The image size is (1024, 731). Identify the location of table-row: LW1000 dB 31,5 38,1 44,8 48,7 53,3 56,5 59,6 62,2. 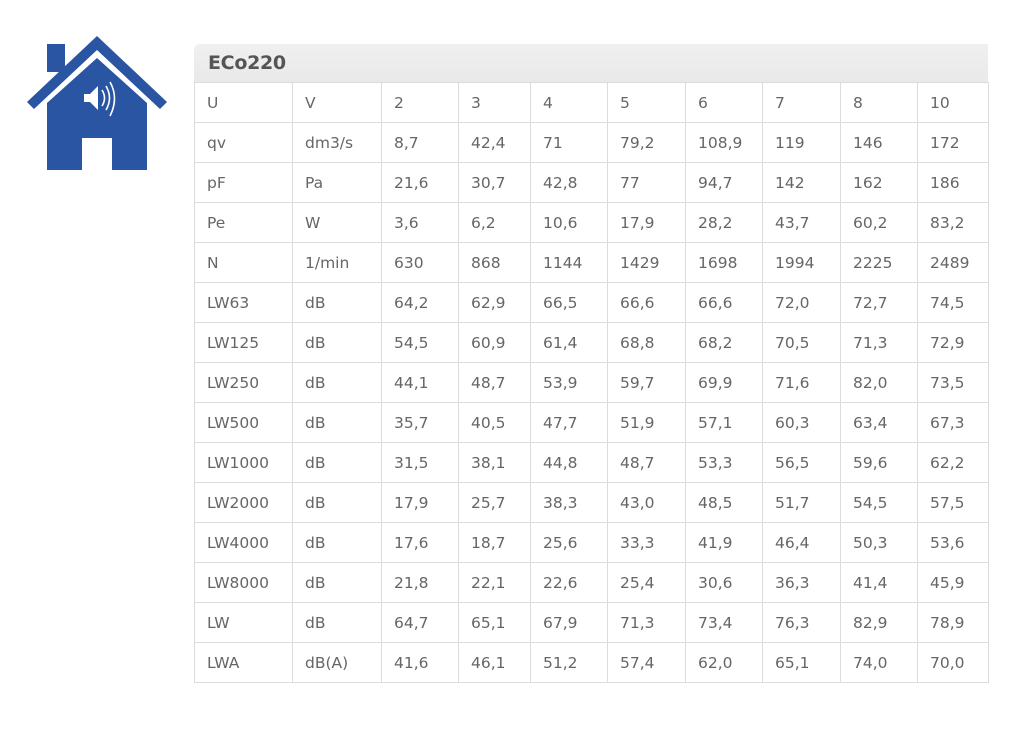
(591, 462).